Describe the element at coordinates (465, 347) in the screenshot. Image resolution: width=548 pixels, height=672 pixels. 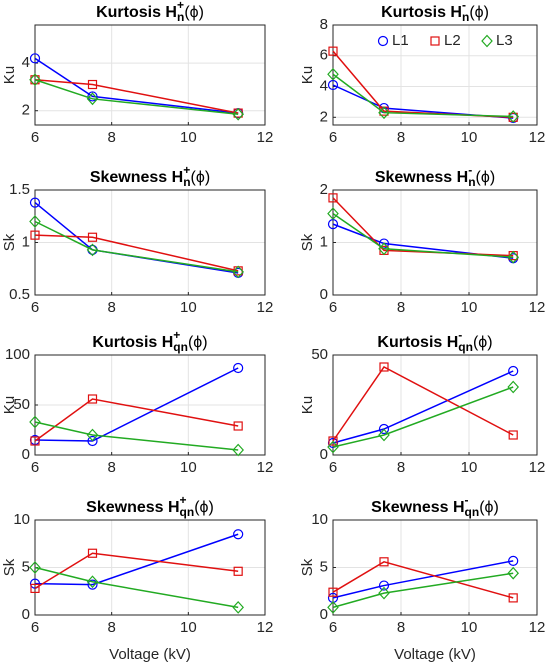
I see `title-part: qn` at that location.